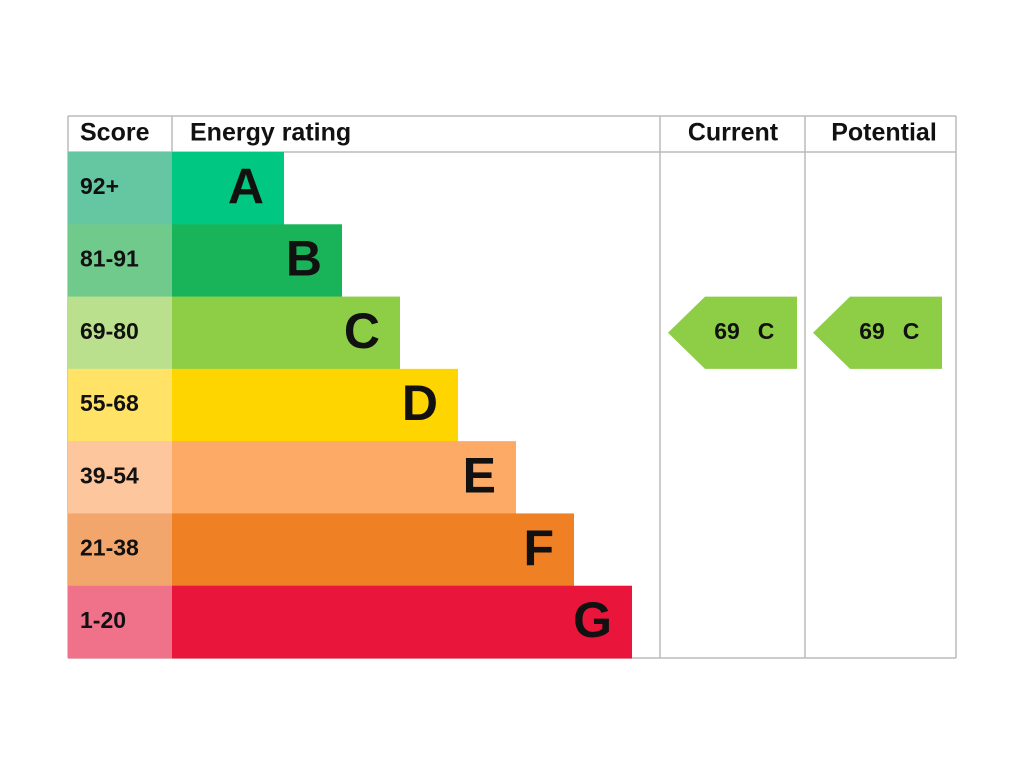  I want to click on score-label: 55-68, so click(109, 403).